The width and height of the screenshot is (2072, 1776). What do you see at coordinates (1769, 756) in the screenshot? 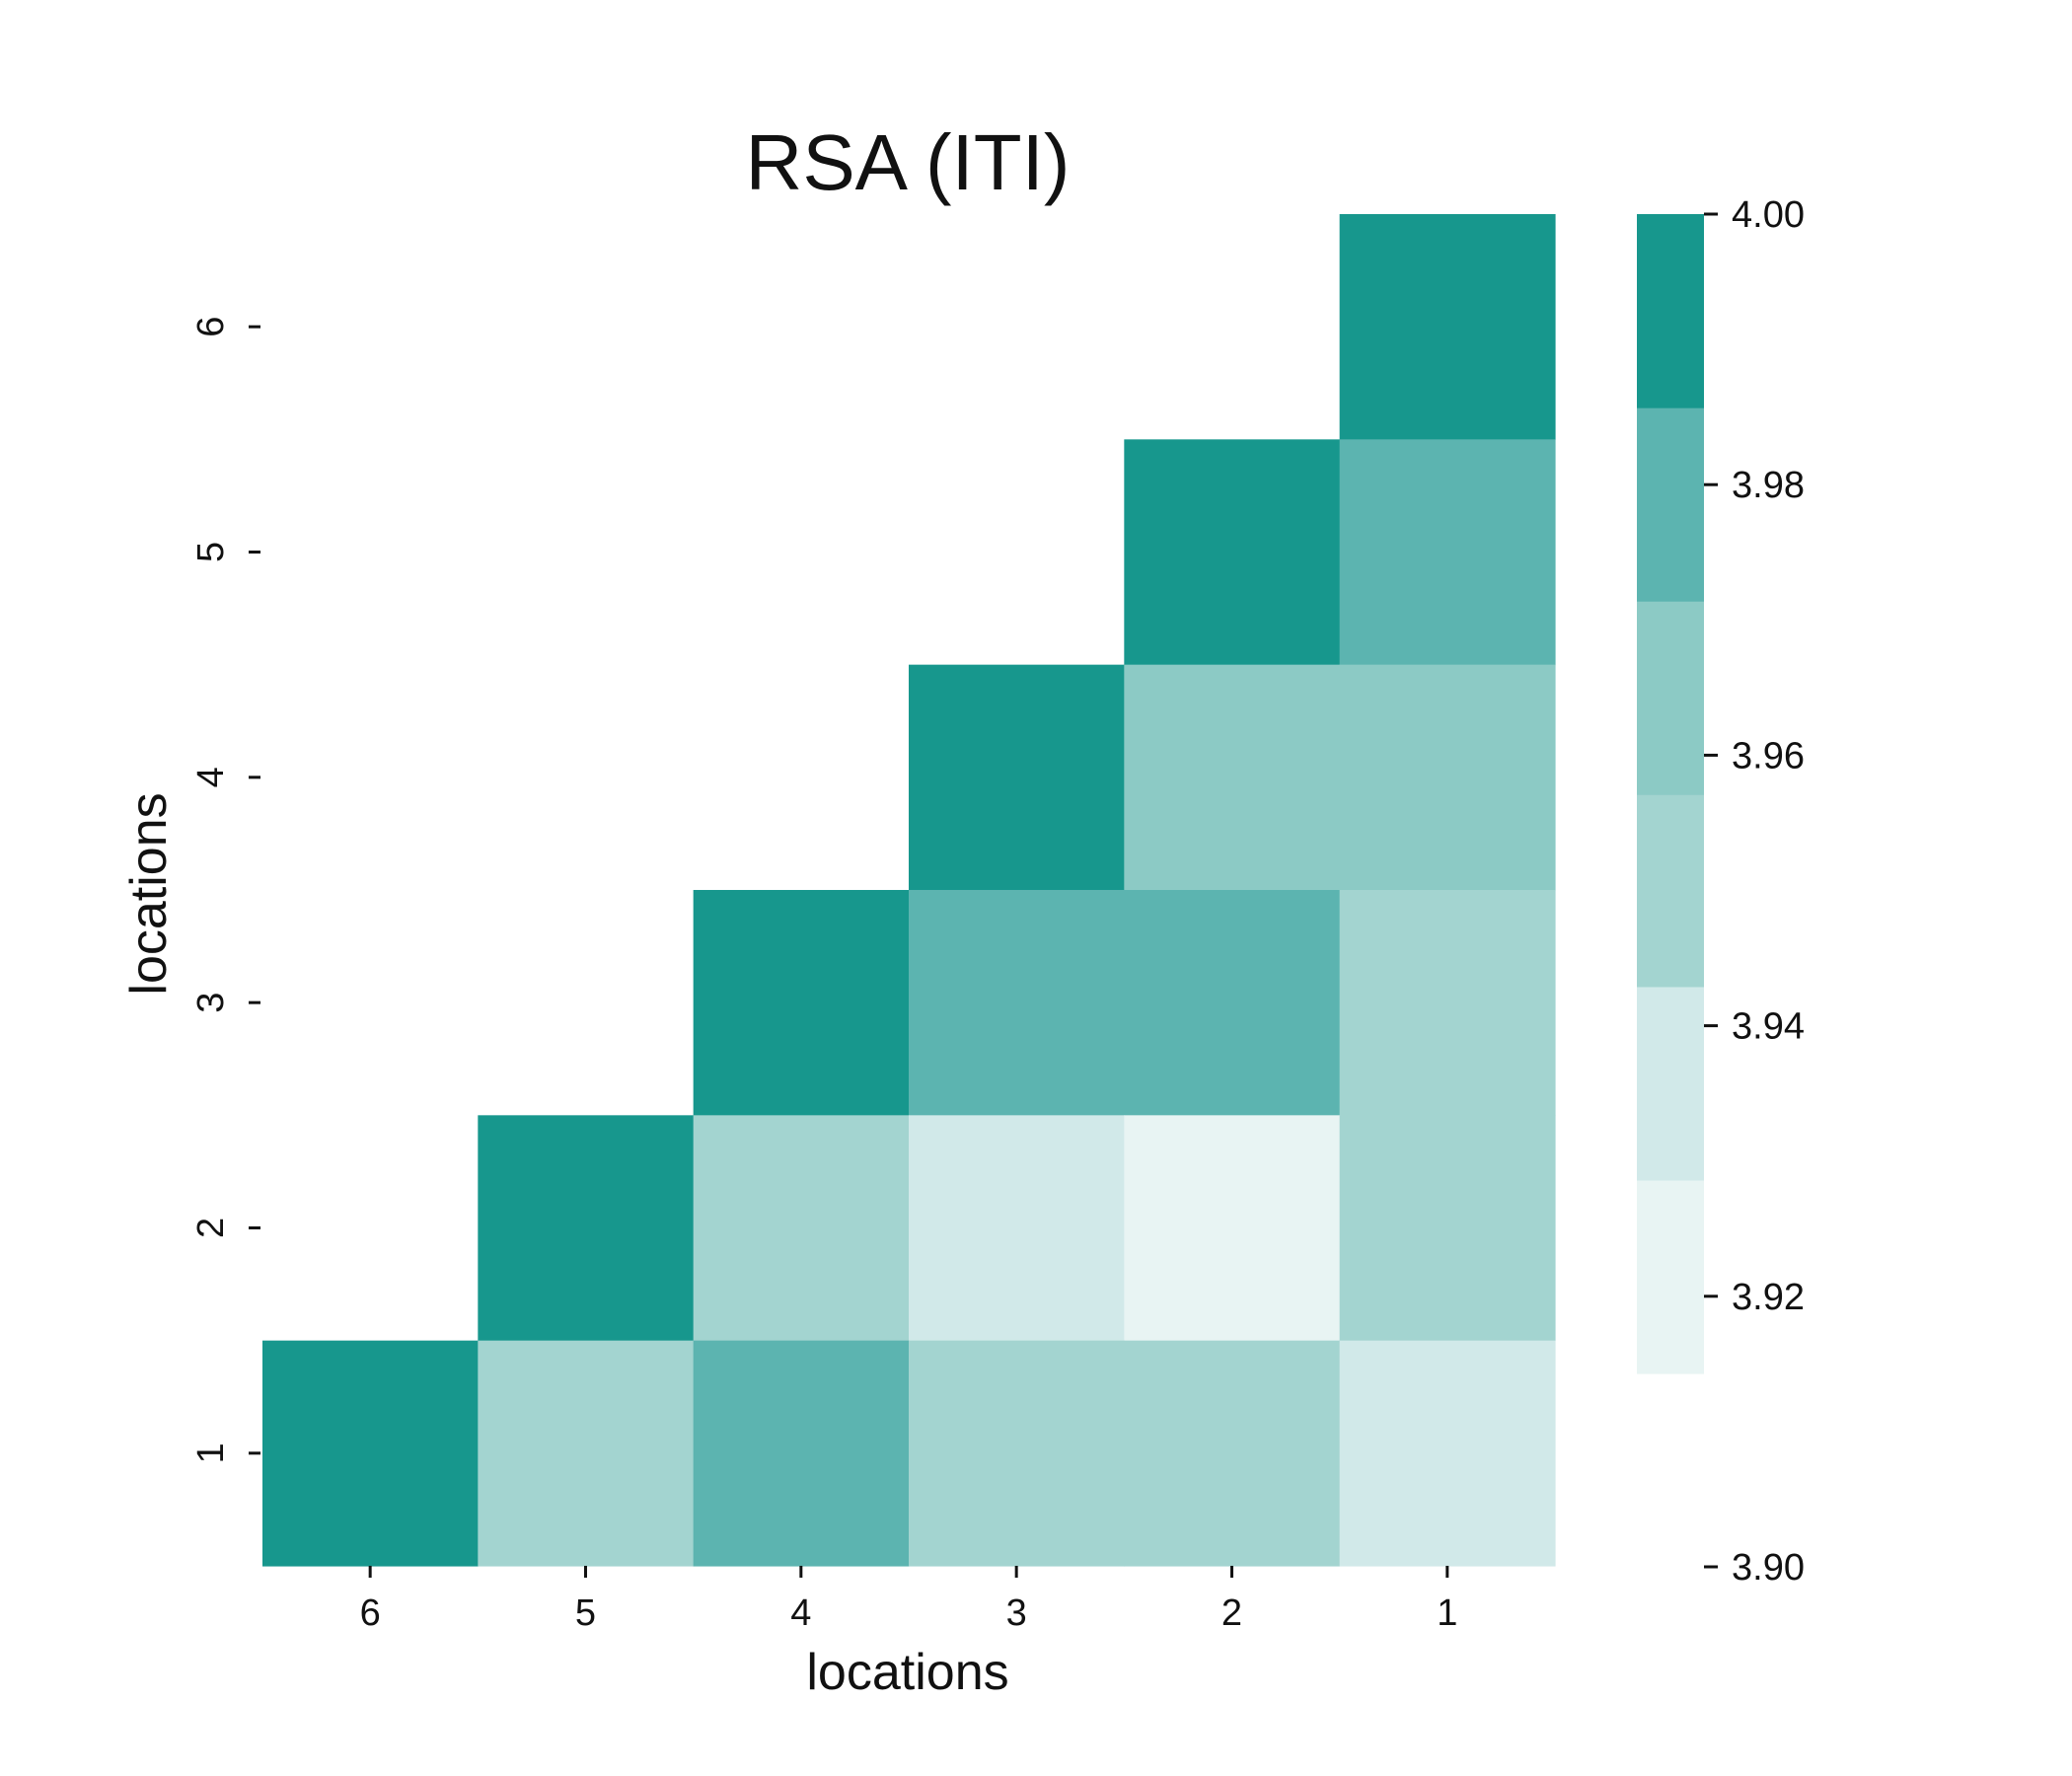
I see `colorbar-tick-label: 3.96` at bounding box center [1769, 756].